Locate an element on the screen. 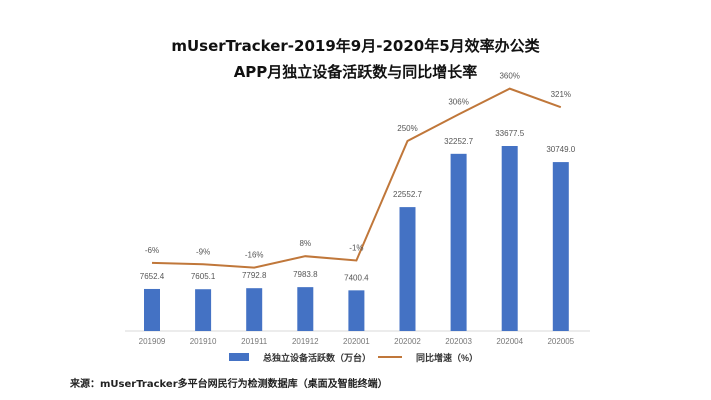 Image resolution: width=711 pixels, height=400 pixels. x-tick-label: 202003 is located at coordinates (458, 341).